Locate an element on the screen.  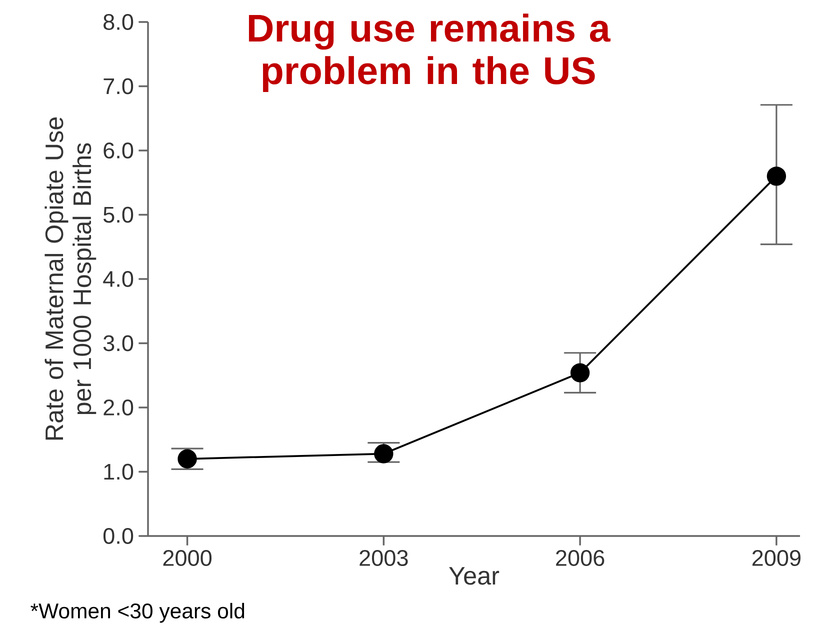
y-tick-label: 0.0 is located at coordinates (118, 536).